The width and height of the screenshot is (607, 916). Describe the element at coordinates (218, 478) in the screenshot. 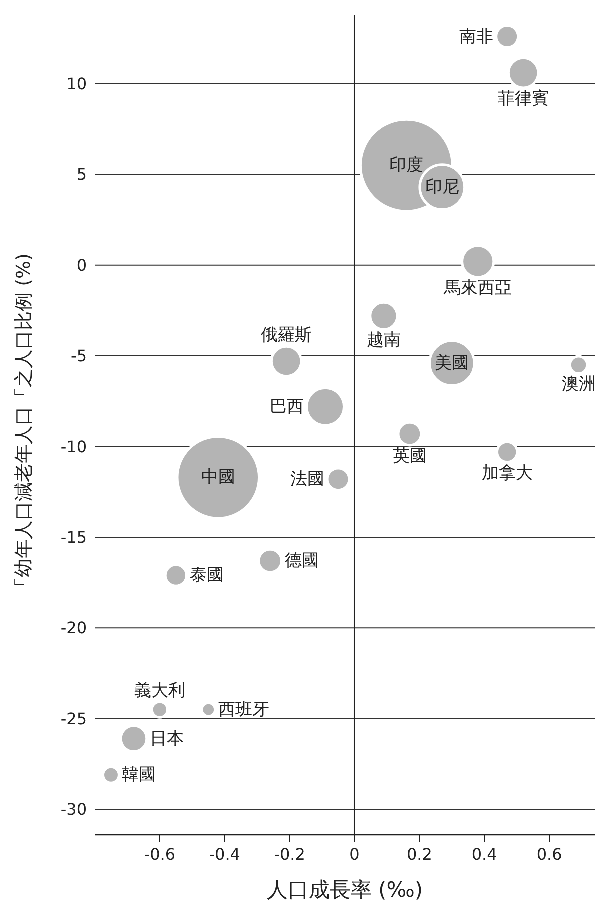

I see `series-label: 中國` at that location.